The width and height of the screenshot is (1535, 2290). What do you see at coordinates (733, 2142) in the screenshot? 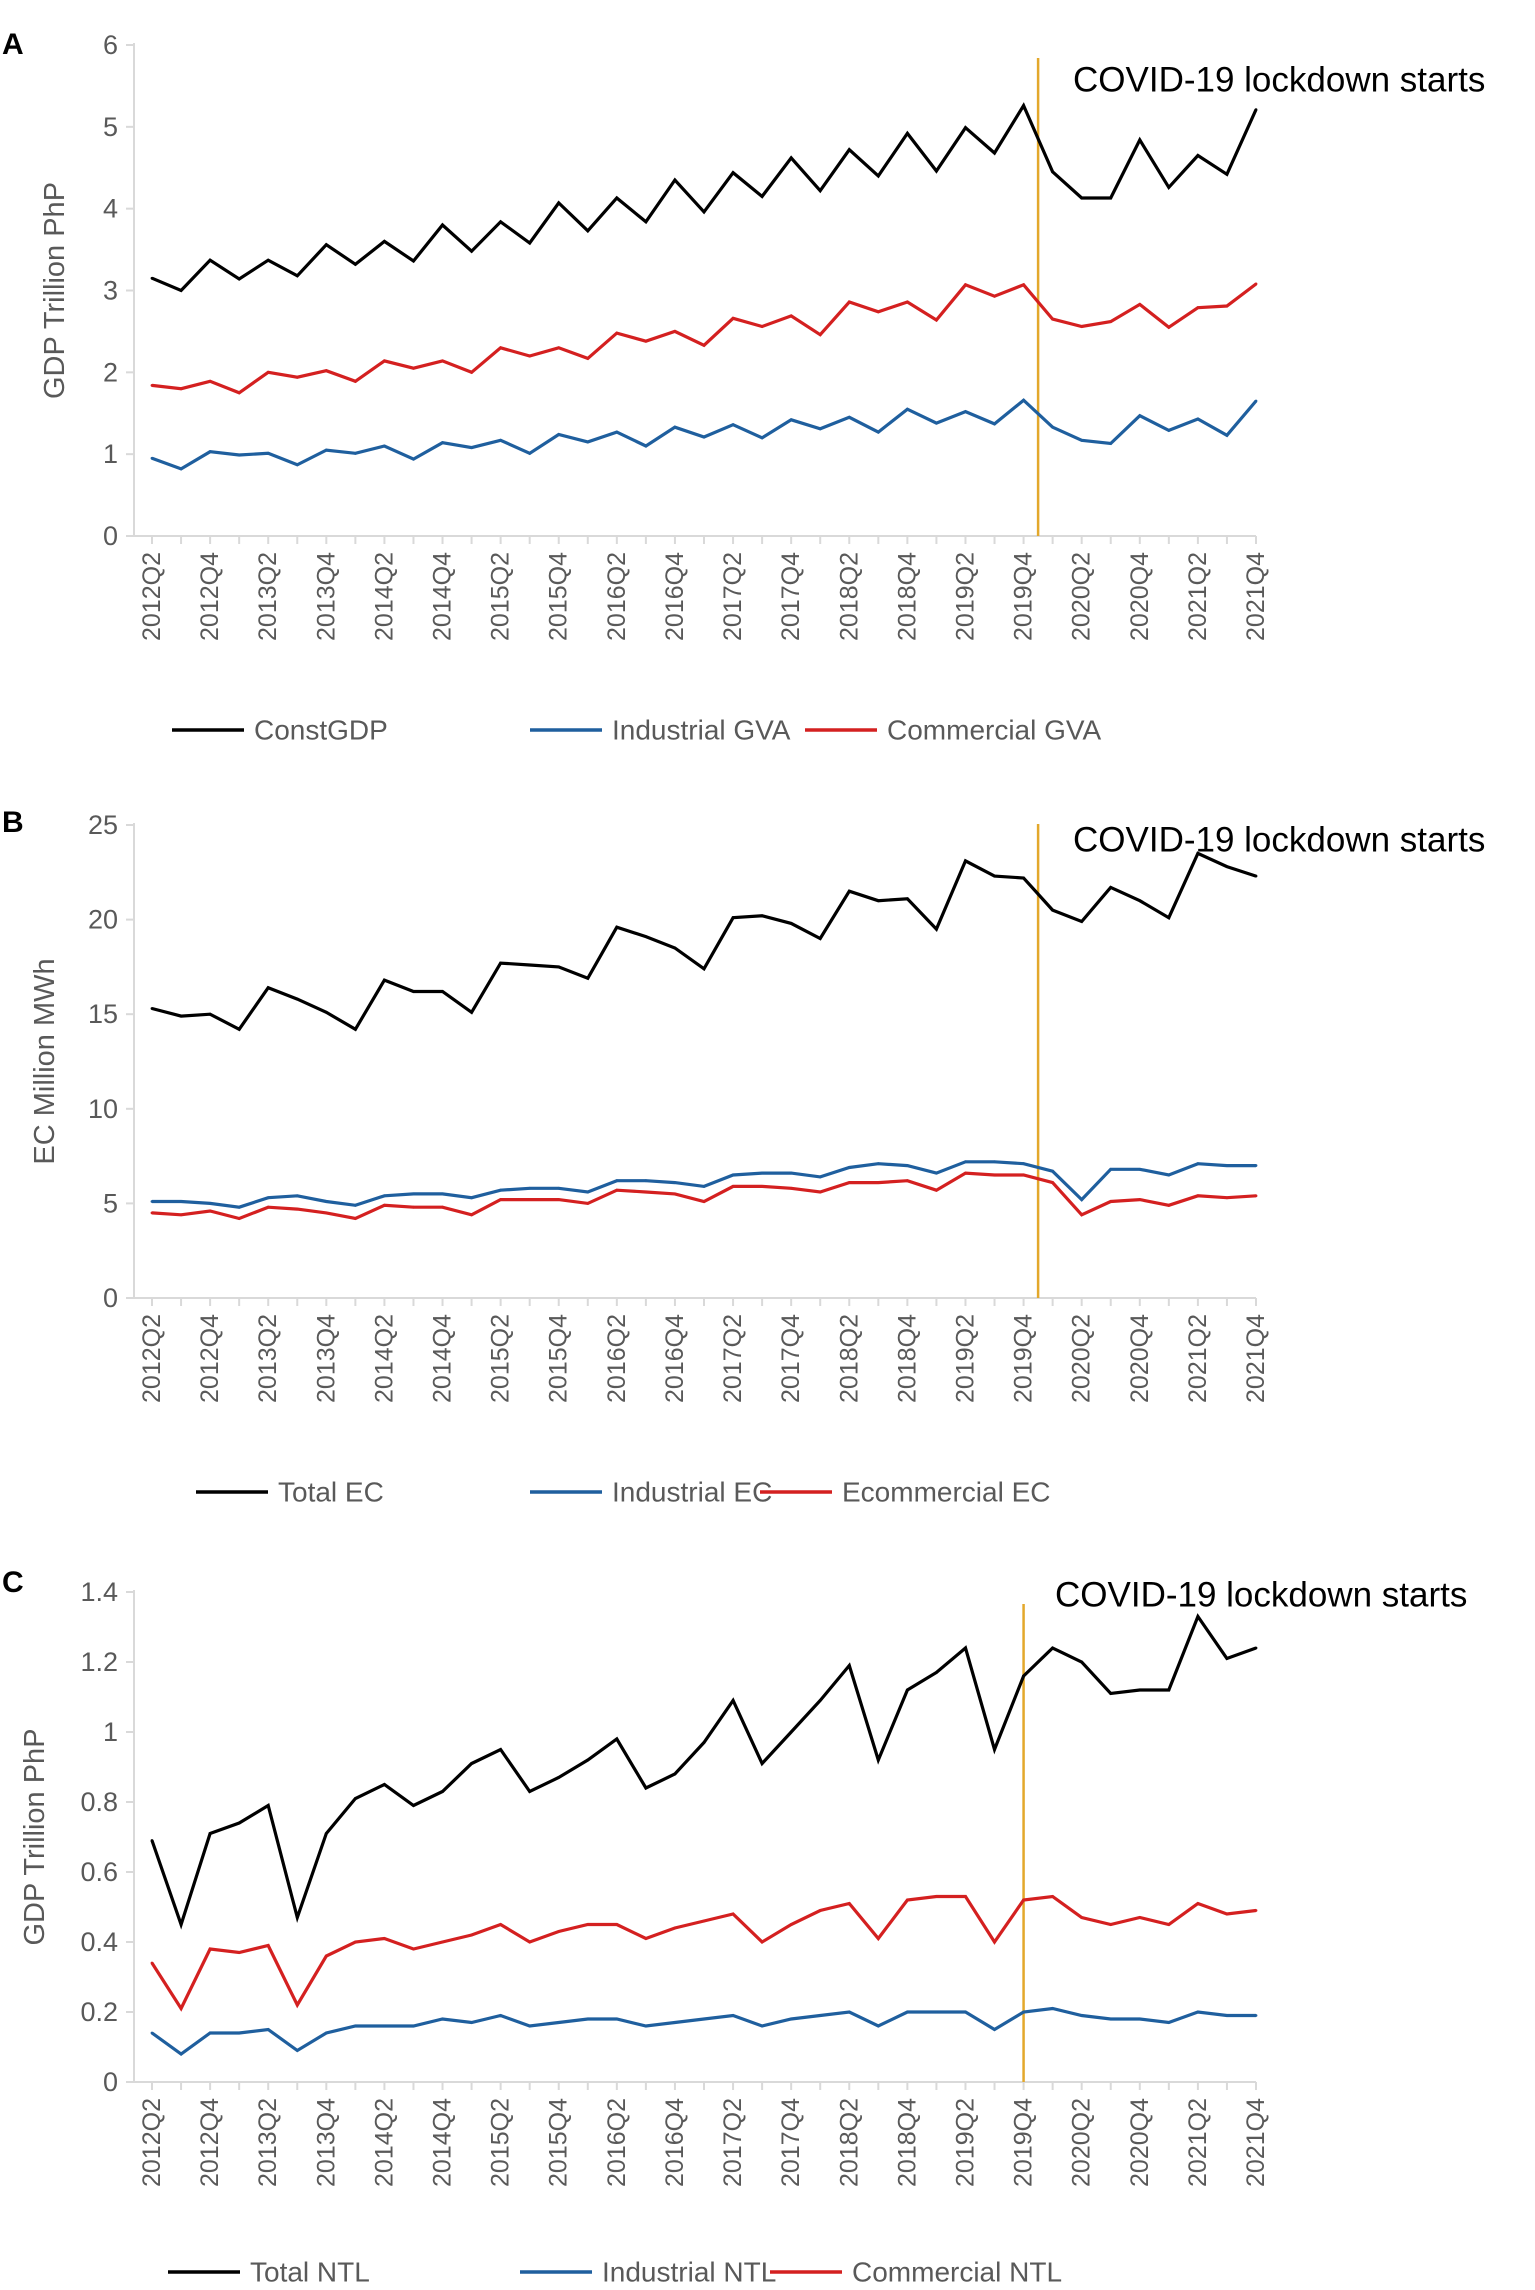
I see `x-tick-label: 2017Q2` at bounding box center [733, 2142].